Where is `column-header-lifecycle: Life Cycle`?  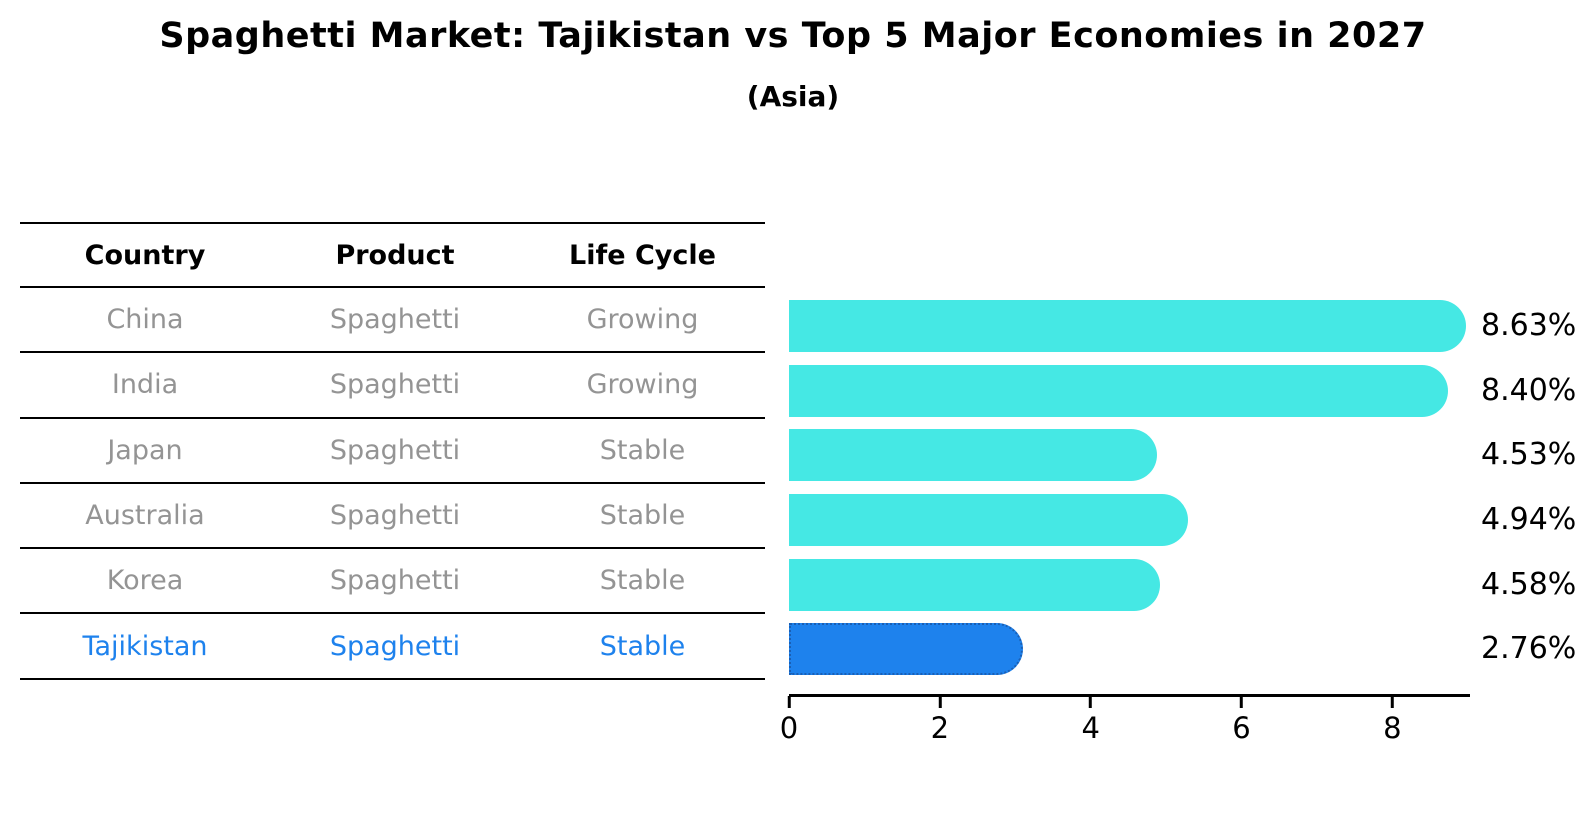
column-header-lifecycle: Life Cycle is located at coordinates (642, 255).